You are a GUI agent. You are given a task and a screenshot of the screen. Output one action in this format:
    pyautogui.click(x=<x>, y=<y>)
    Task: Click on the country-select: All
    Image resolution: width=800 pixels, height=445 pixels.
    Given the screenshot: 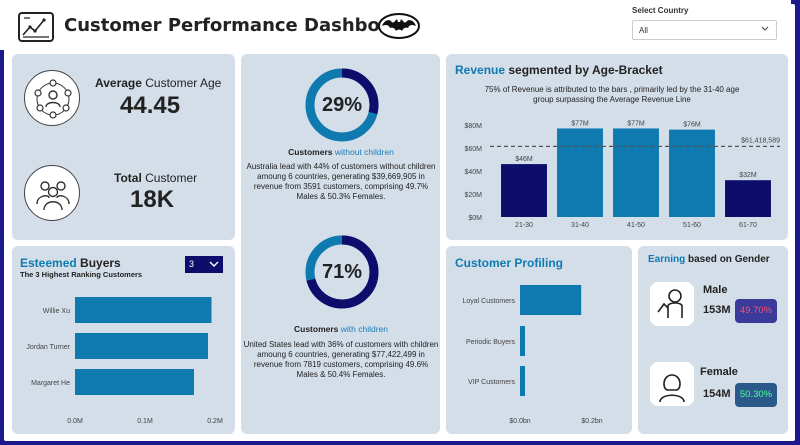 What is the action you would take?
    pyautogui.click(x=704, y=30)
    